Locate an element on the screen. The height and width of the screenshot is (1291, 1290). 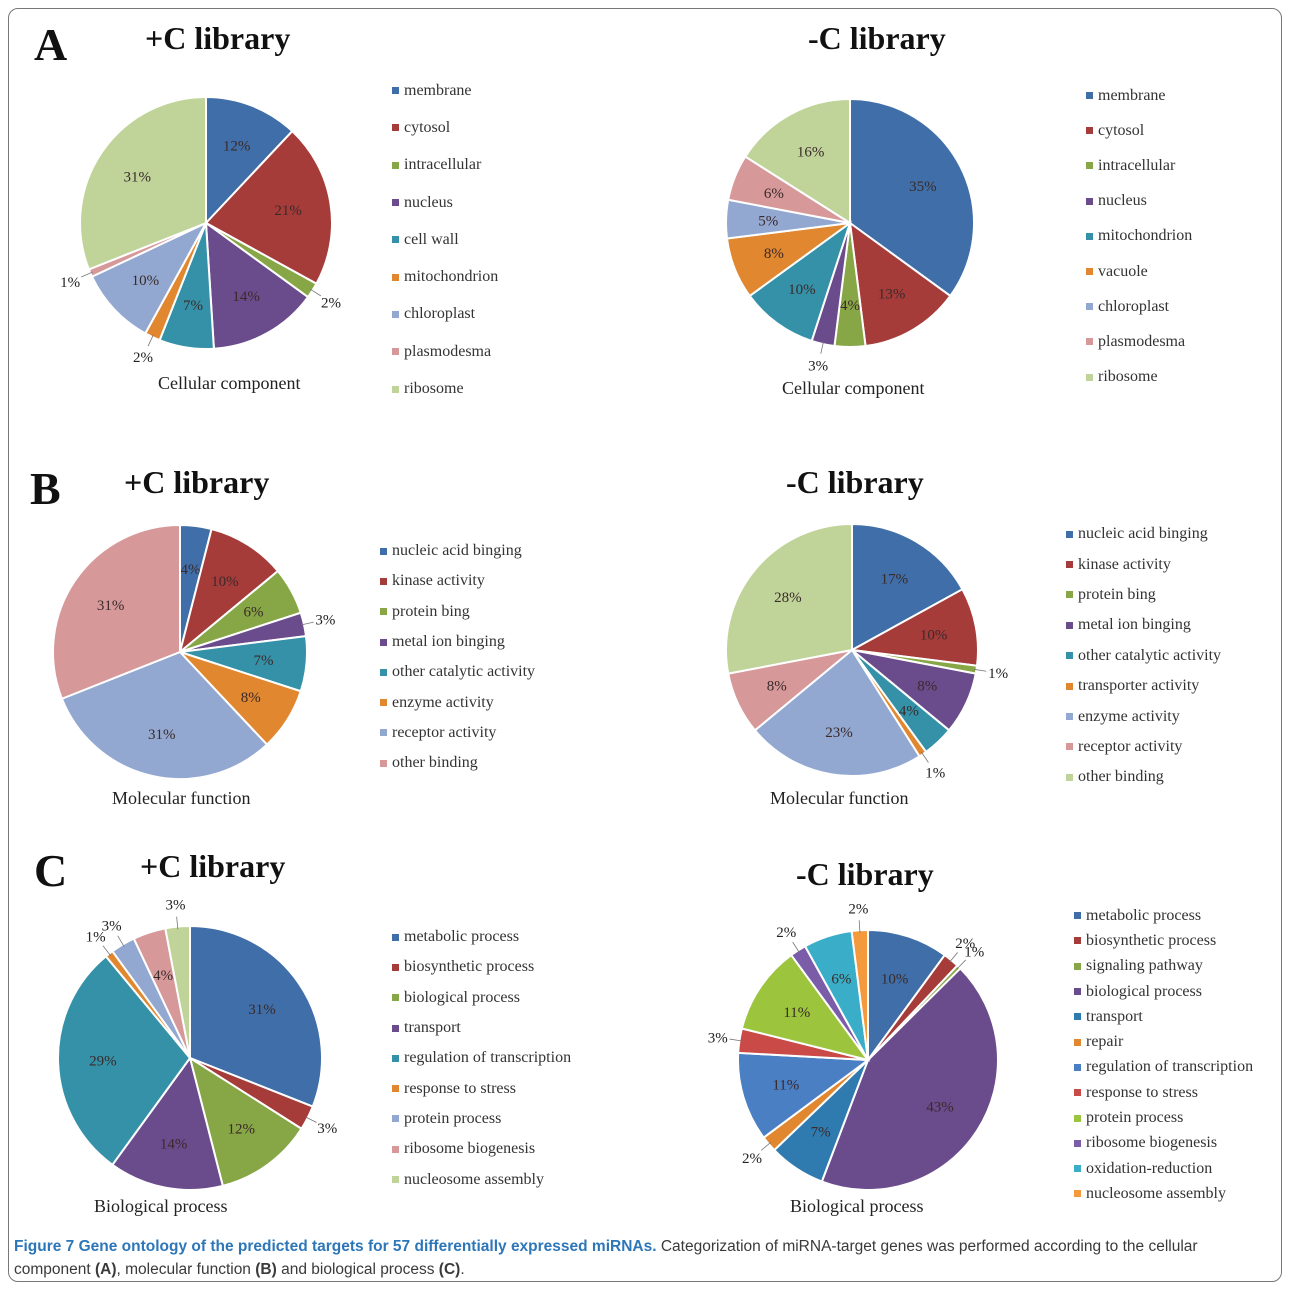
chart-3-legend-label: nucleic acid binging is located at coordinates (457, 551).